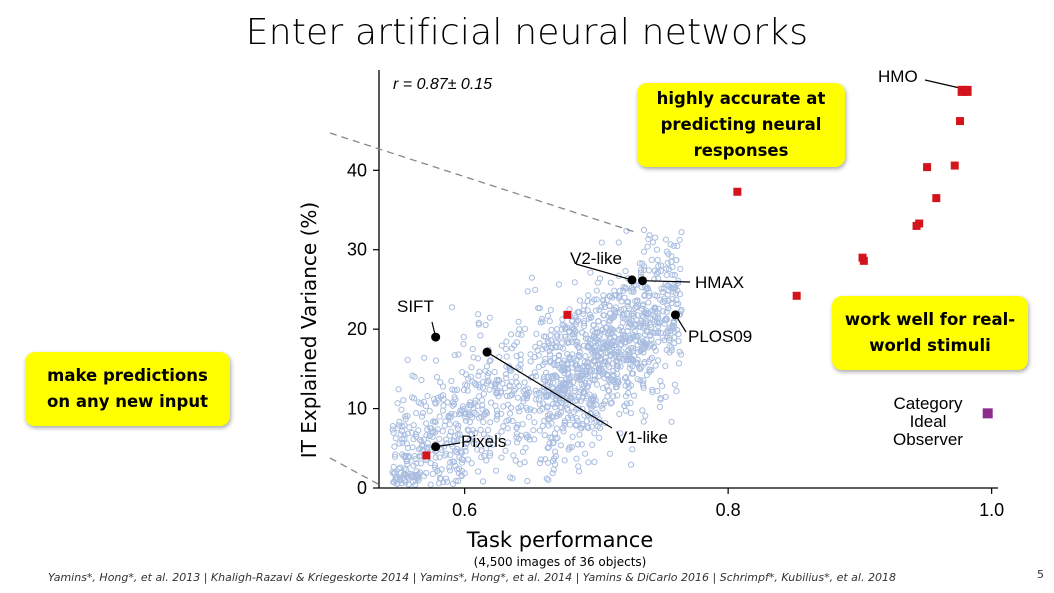 This screenshot has height=593, width=1054. What do you see at coordinates (991, 510) in the screenshot?
I see `x-tick-label: 1.0` at bounding box center [991, 510].